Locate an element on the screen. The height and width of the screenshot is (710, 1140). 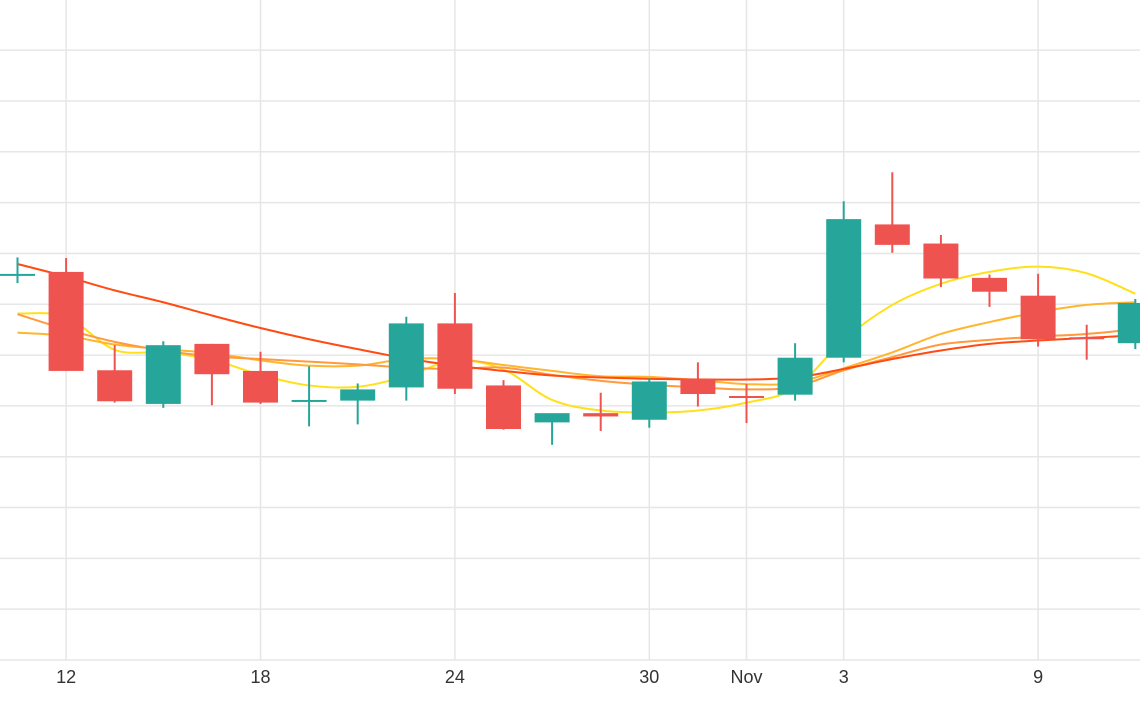
x-tick-label: 24 is located at coordinates (455, 677).